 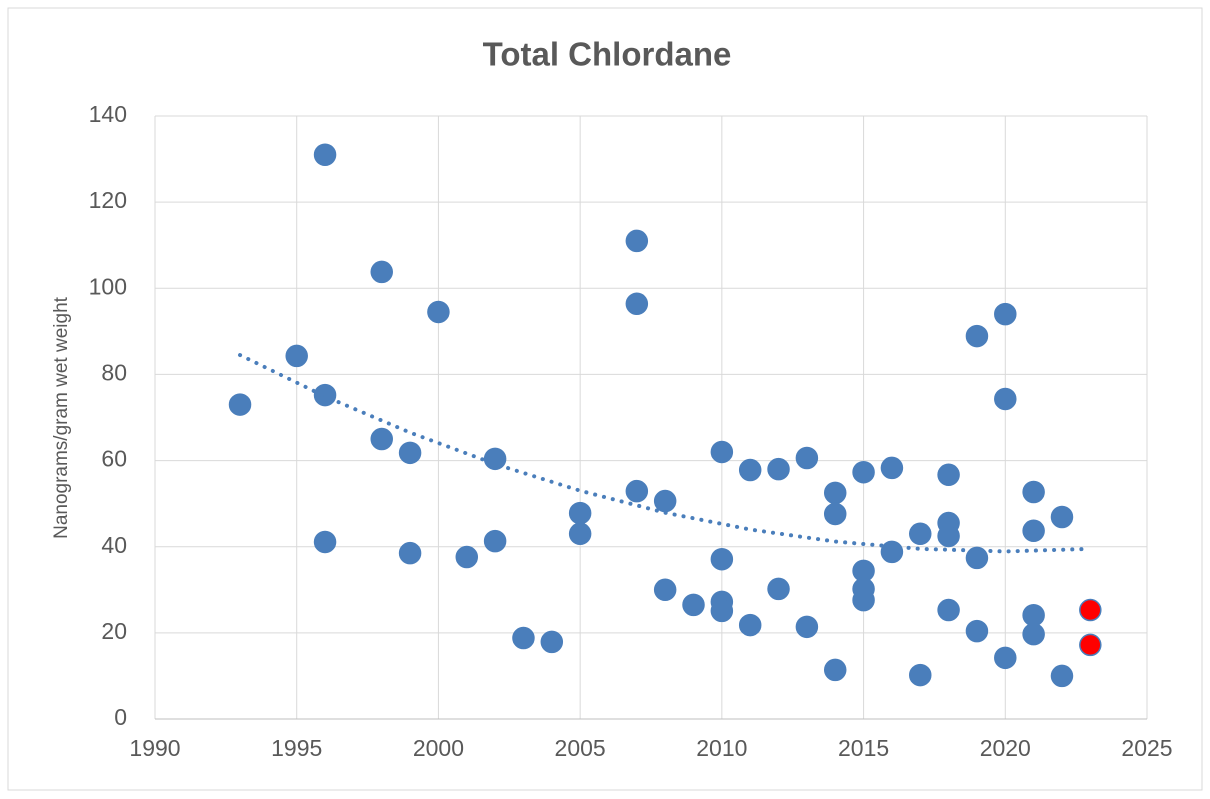 I want to click on y-tick-label: 140, so click(x=108, y=114).